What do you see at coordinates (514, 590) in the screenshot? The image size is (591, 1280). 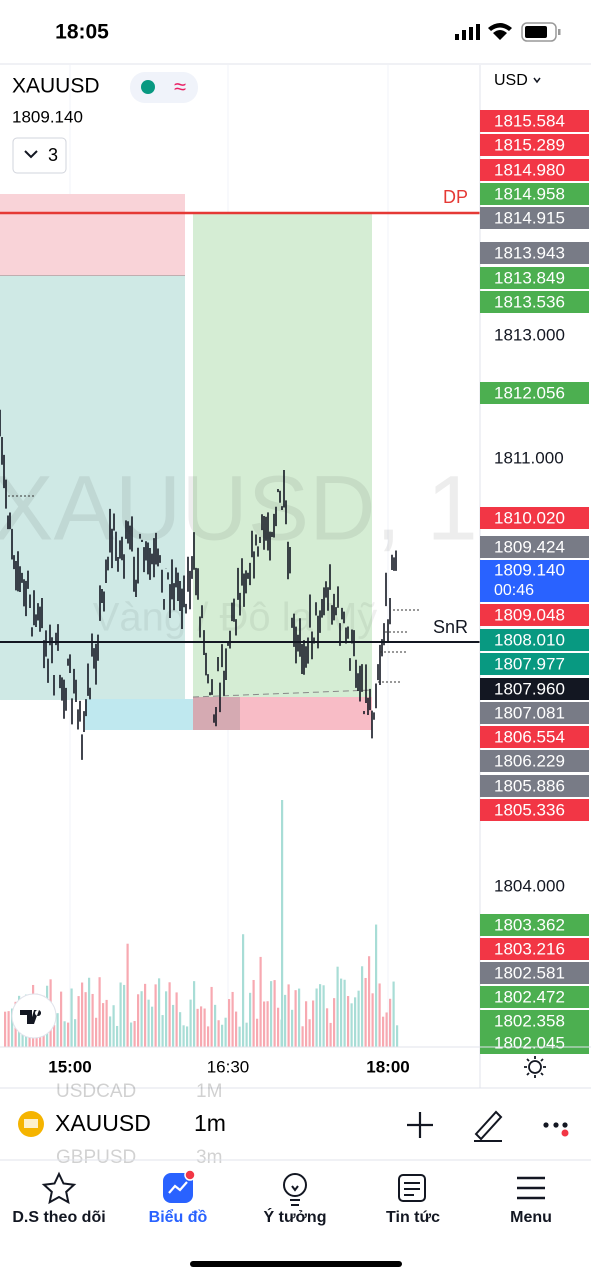 I see `countdown: 00:46` at bounding box center [514, 590].